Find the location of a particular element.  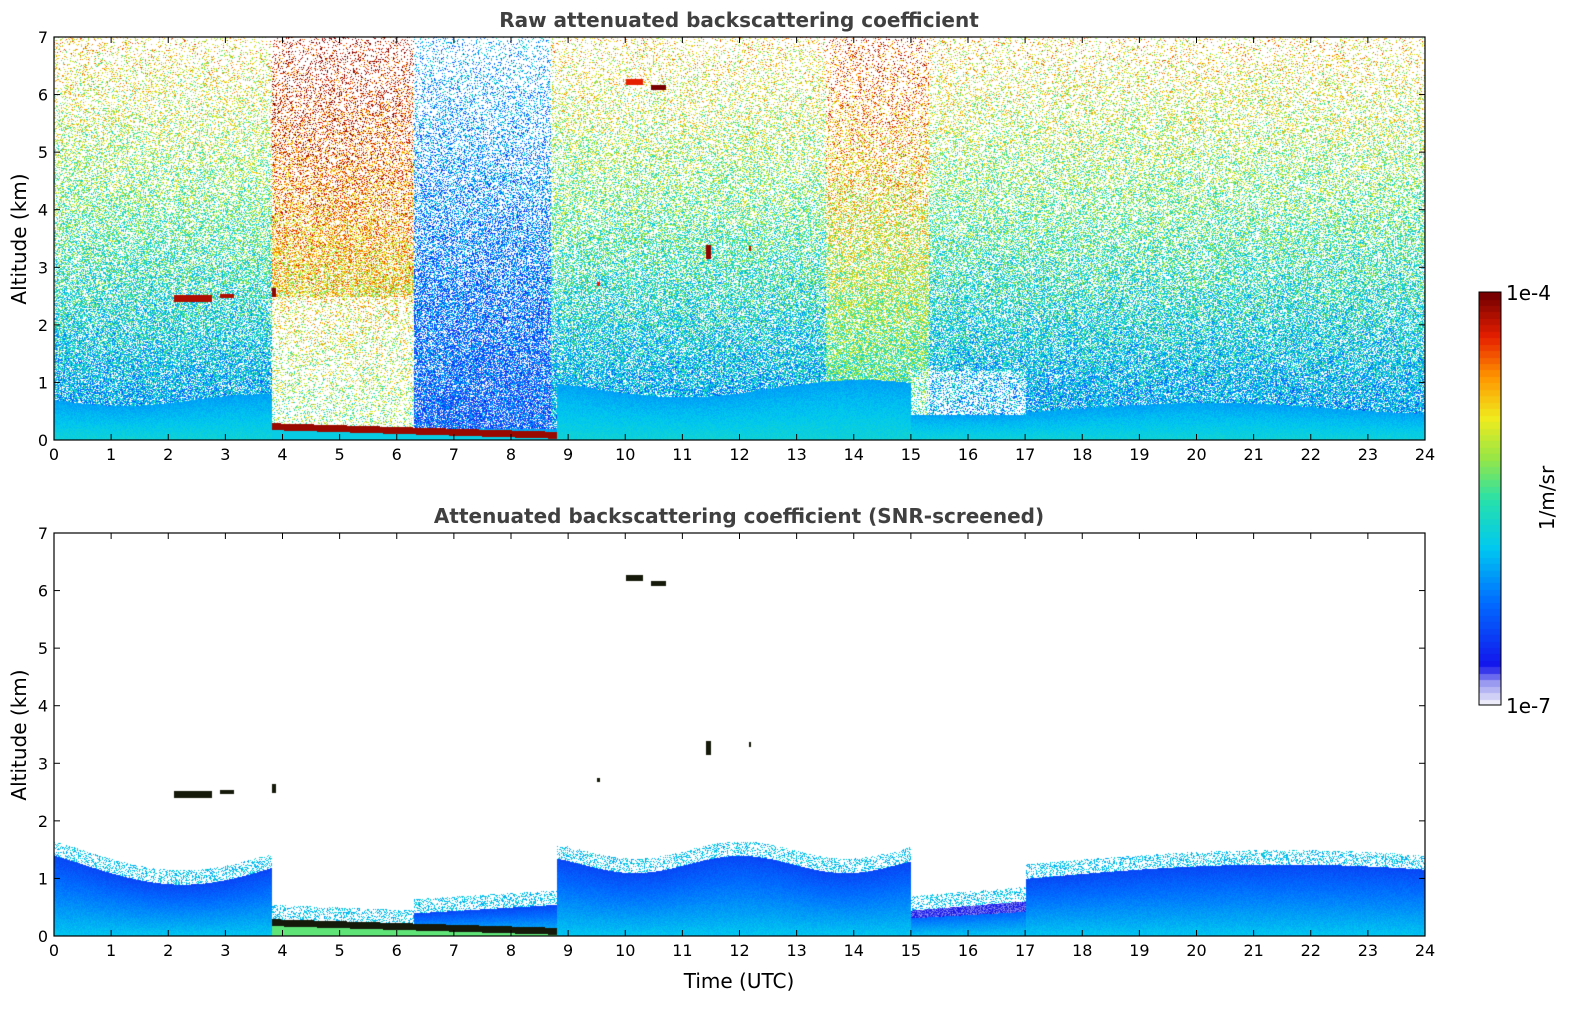

panel2-xlabel: Time (UTC) is located at coordinates (739, 981).